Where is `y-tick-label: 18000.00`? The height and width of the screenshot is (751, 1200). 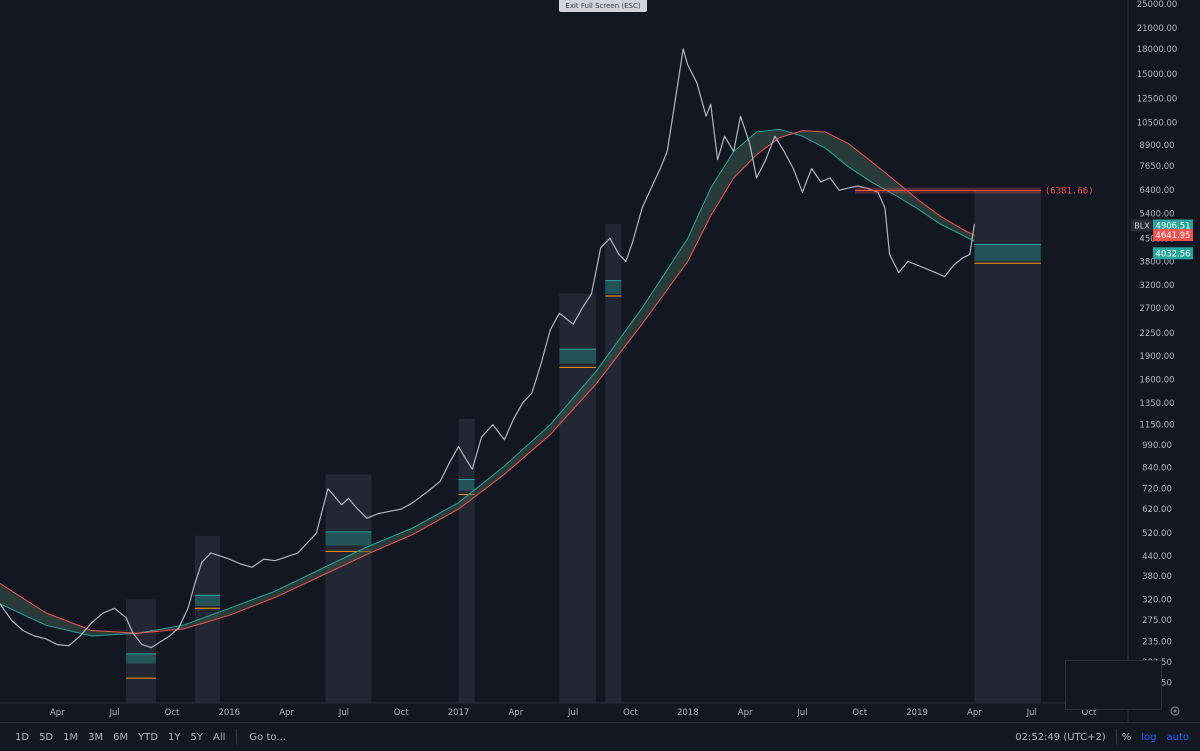
y-tick-label: 18000.00 is located at coordinates (1157, 50).